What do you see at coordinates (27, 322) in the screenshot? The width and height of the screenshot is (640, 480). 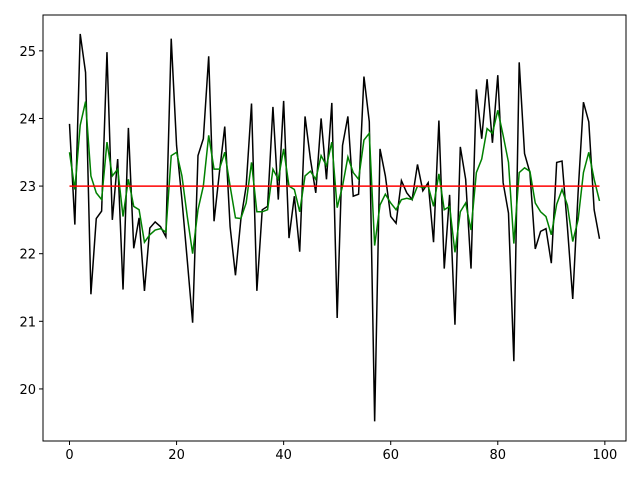 I see `y-tick-label: 21` at bounding box center [27, 322].